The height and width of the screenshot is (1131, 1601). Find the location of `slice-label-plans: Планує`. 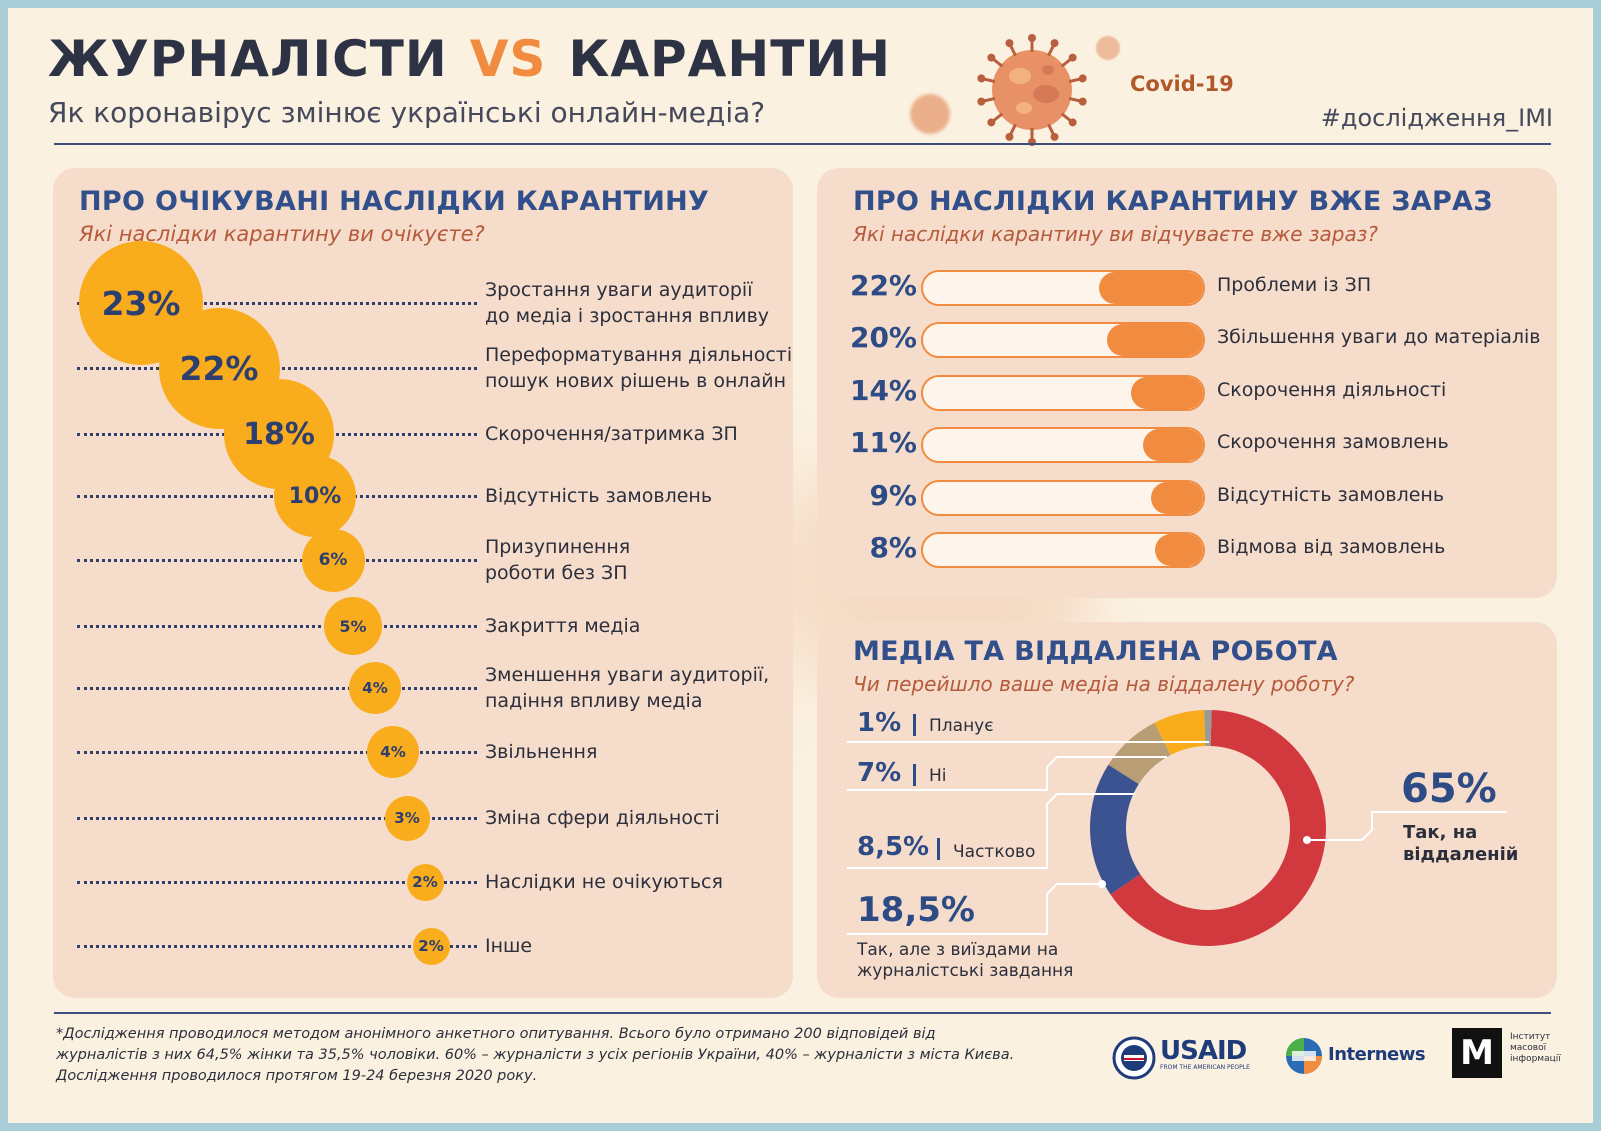

slice-label-plans: Планує is located at coordinates (961, 726).